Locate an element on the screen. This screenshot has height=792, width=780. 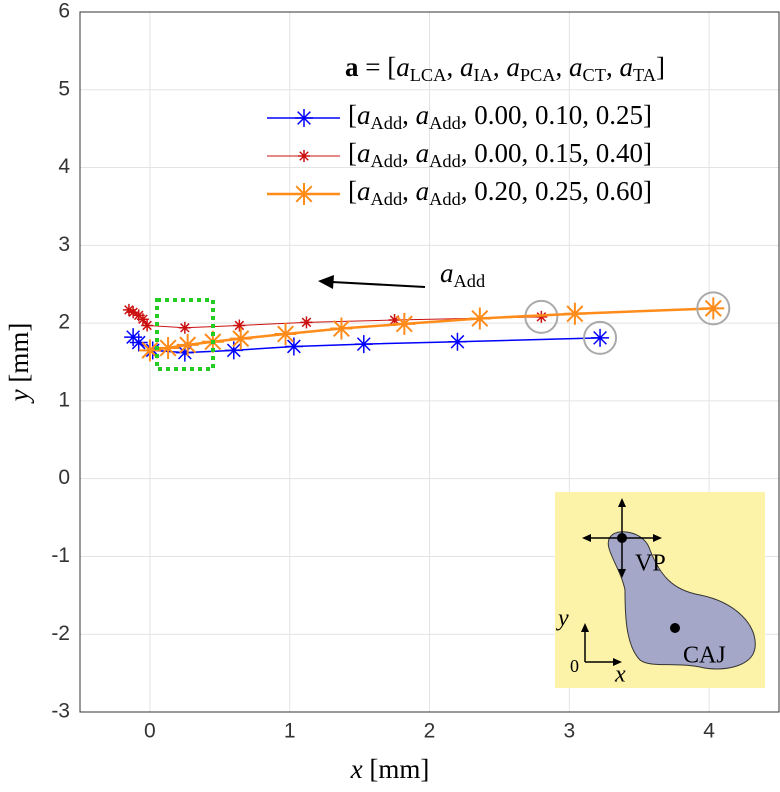
y-tick-label: 0 is located at coordinates (64, 477).